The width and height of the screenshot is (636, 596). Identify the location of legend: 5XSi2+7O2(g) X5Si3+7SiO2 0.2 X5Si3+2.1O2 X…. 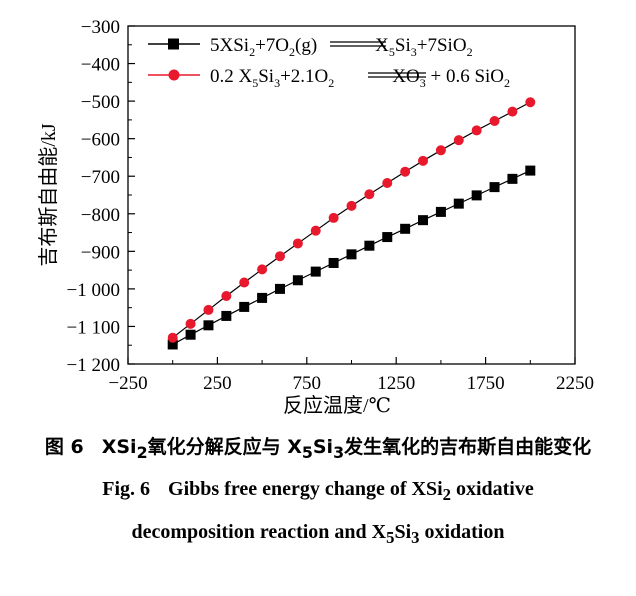
(329, 62).